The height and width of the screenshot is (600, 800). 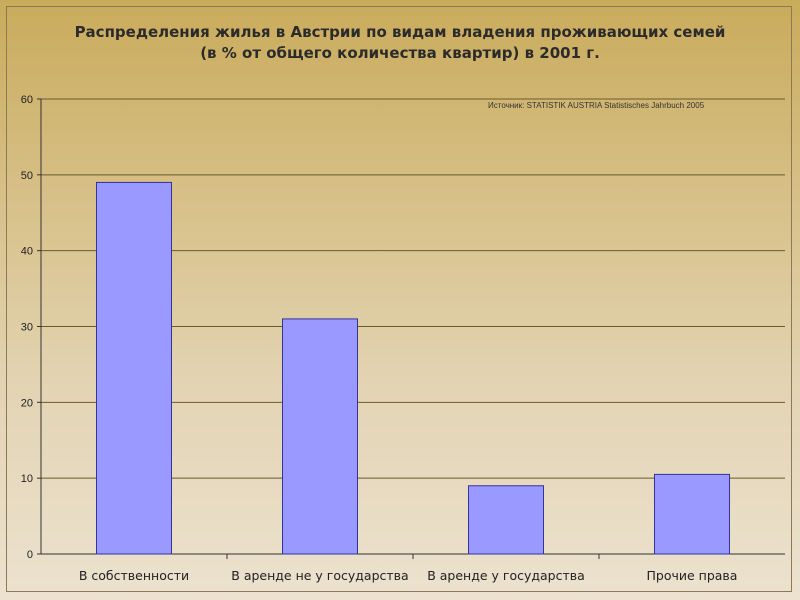 I want to click on x-tick-label: В собственности, so click(x=134, y=575).